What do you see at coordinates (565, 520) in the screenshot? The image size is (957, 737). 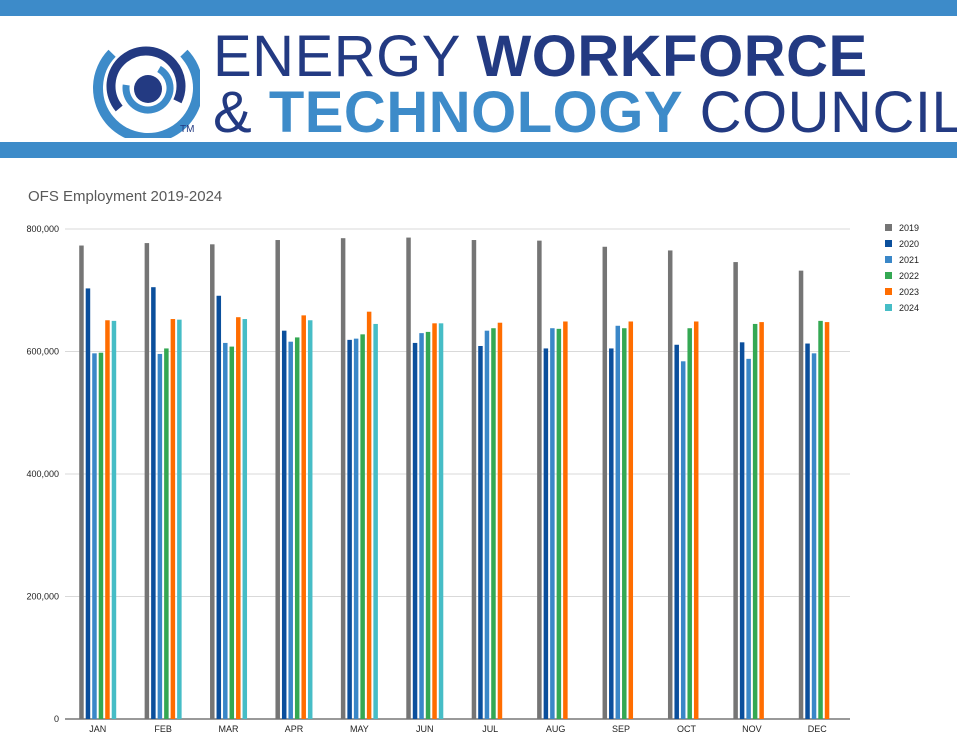 I see `bar-aug-2023` at bounding box center [565, 520].